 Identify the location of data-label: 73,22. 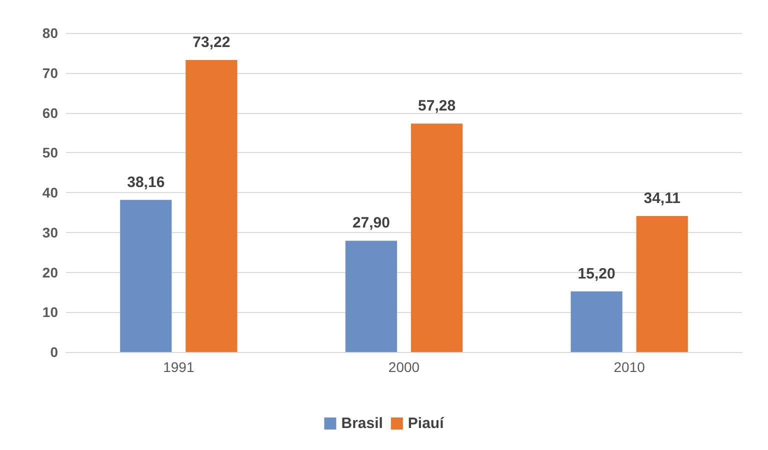
(211, 43).